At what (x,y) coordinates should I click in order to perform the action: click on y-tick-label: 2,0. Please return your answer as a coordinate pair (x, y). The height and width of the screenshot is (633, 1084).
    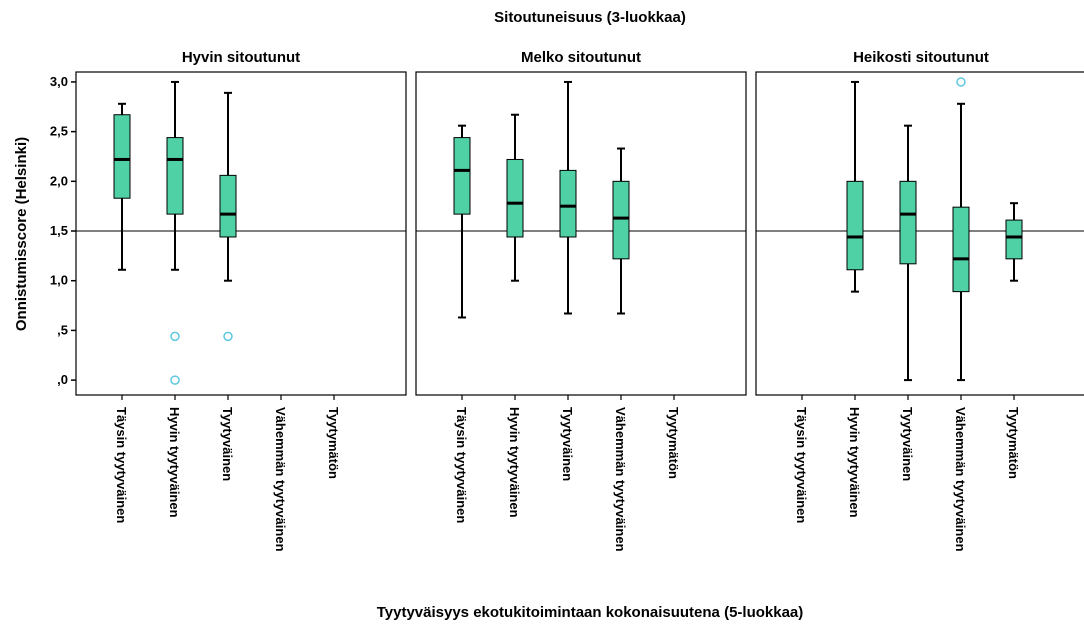
    Looking at the image, I should click on (59, 180).